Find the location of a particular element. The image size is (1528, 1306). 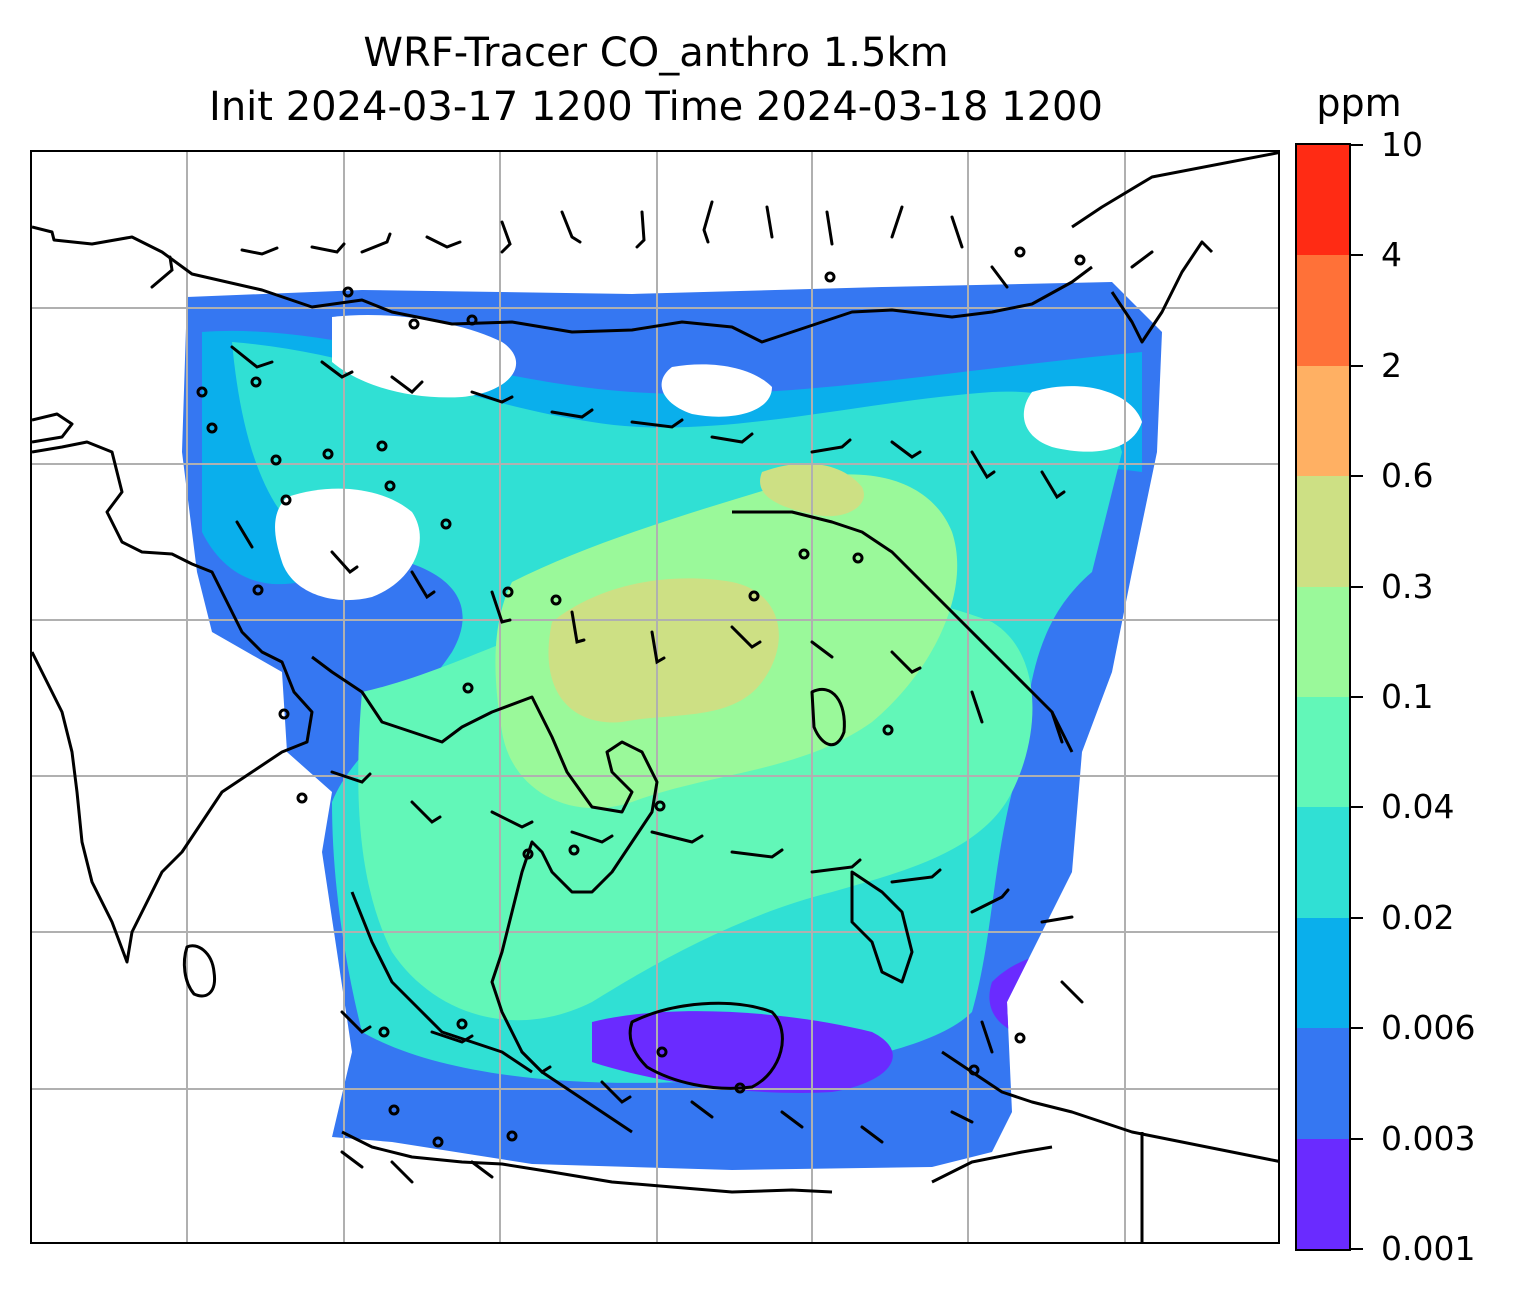

coastline-java is located at coordinates (587, 1162).